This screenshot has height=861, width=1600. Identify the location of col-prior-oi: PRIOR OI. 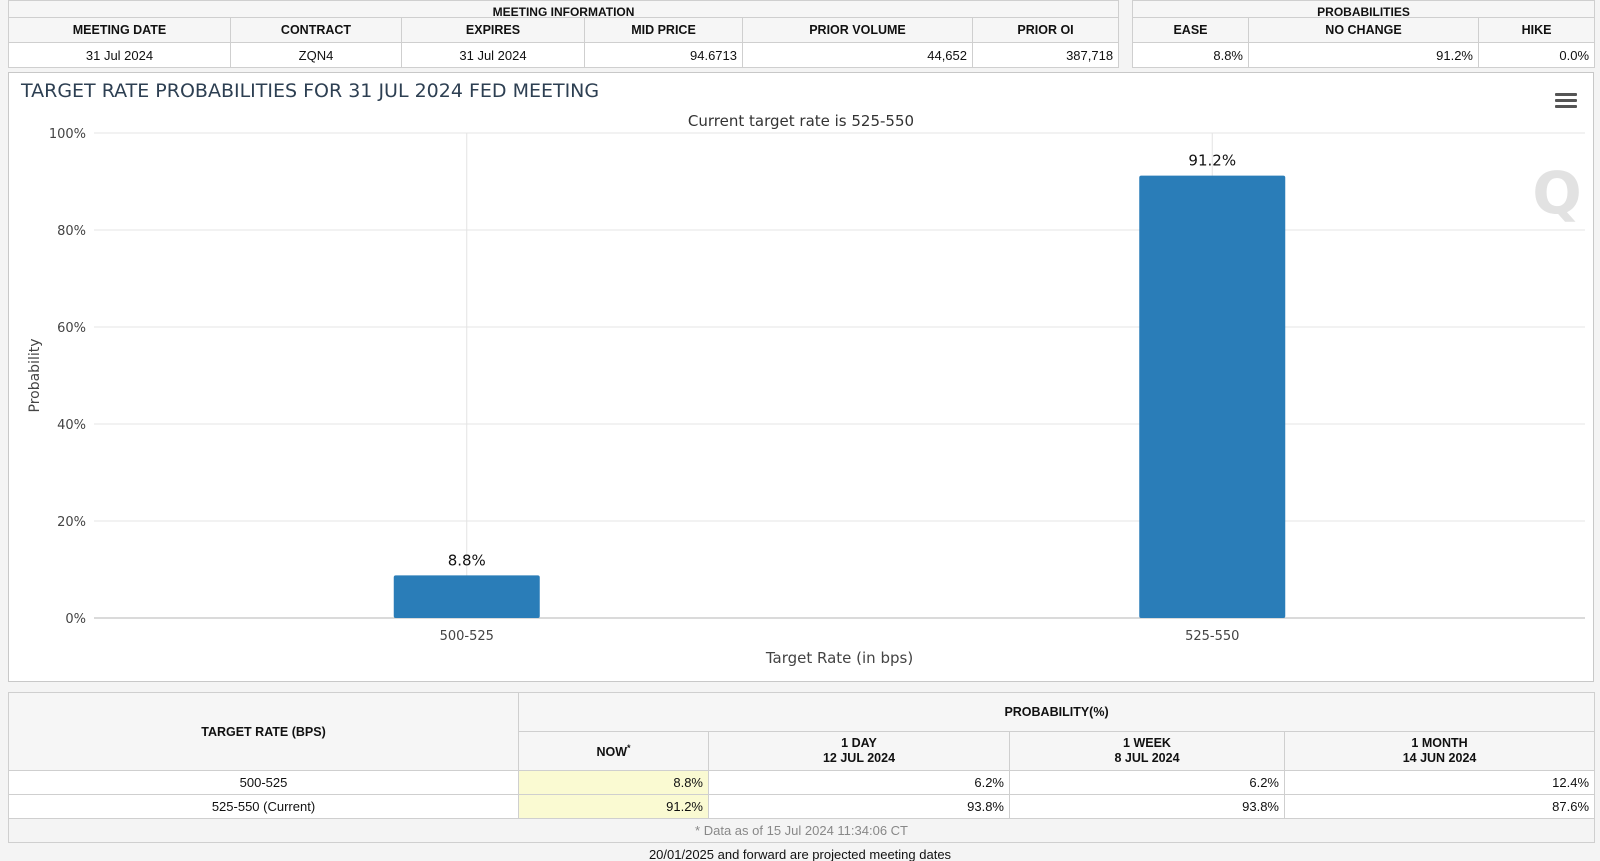
(1045, 30).